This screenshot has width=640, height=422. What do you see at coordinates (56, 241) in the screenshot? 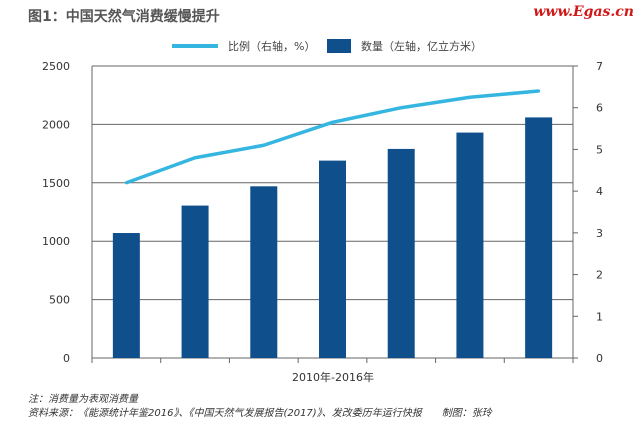
I see `left-tick-label: 1000` at bounding box center [56, 241].